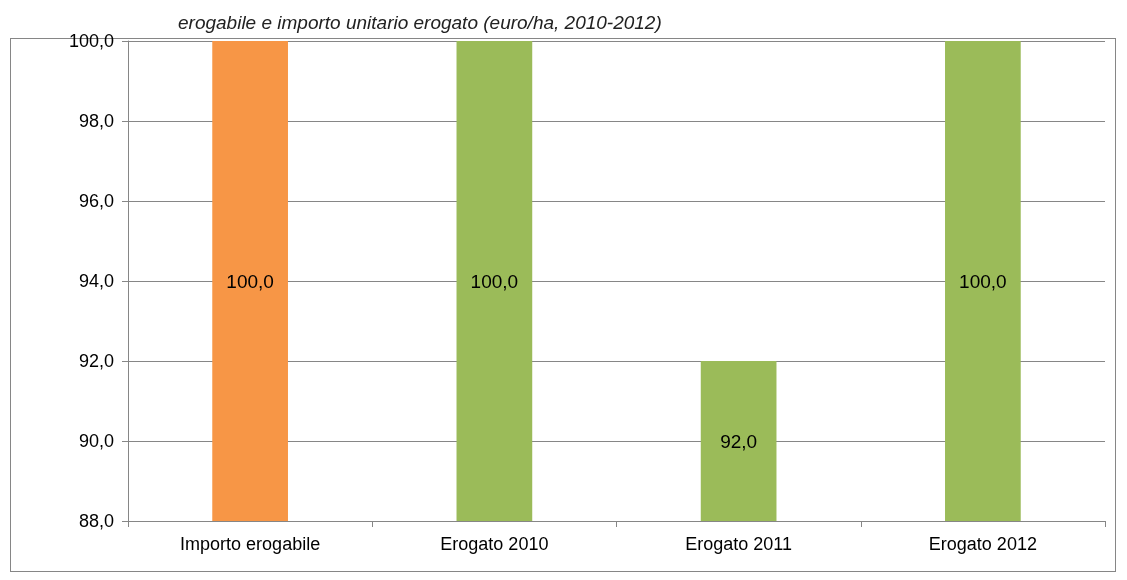 The height and width of the screenshot is (580, 1127). Describe the element at coordinates (739, 441) in the screenshot. I see `data-label: 92,0` at that location.